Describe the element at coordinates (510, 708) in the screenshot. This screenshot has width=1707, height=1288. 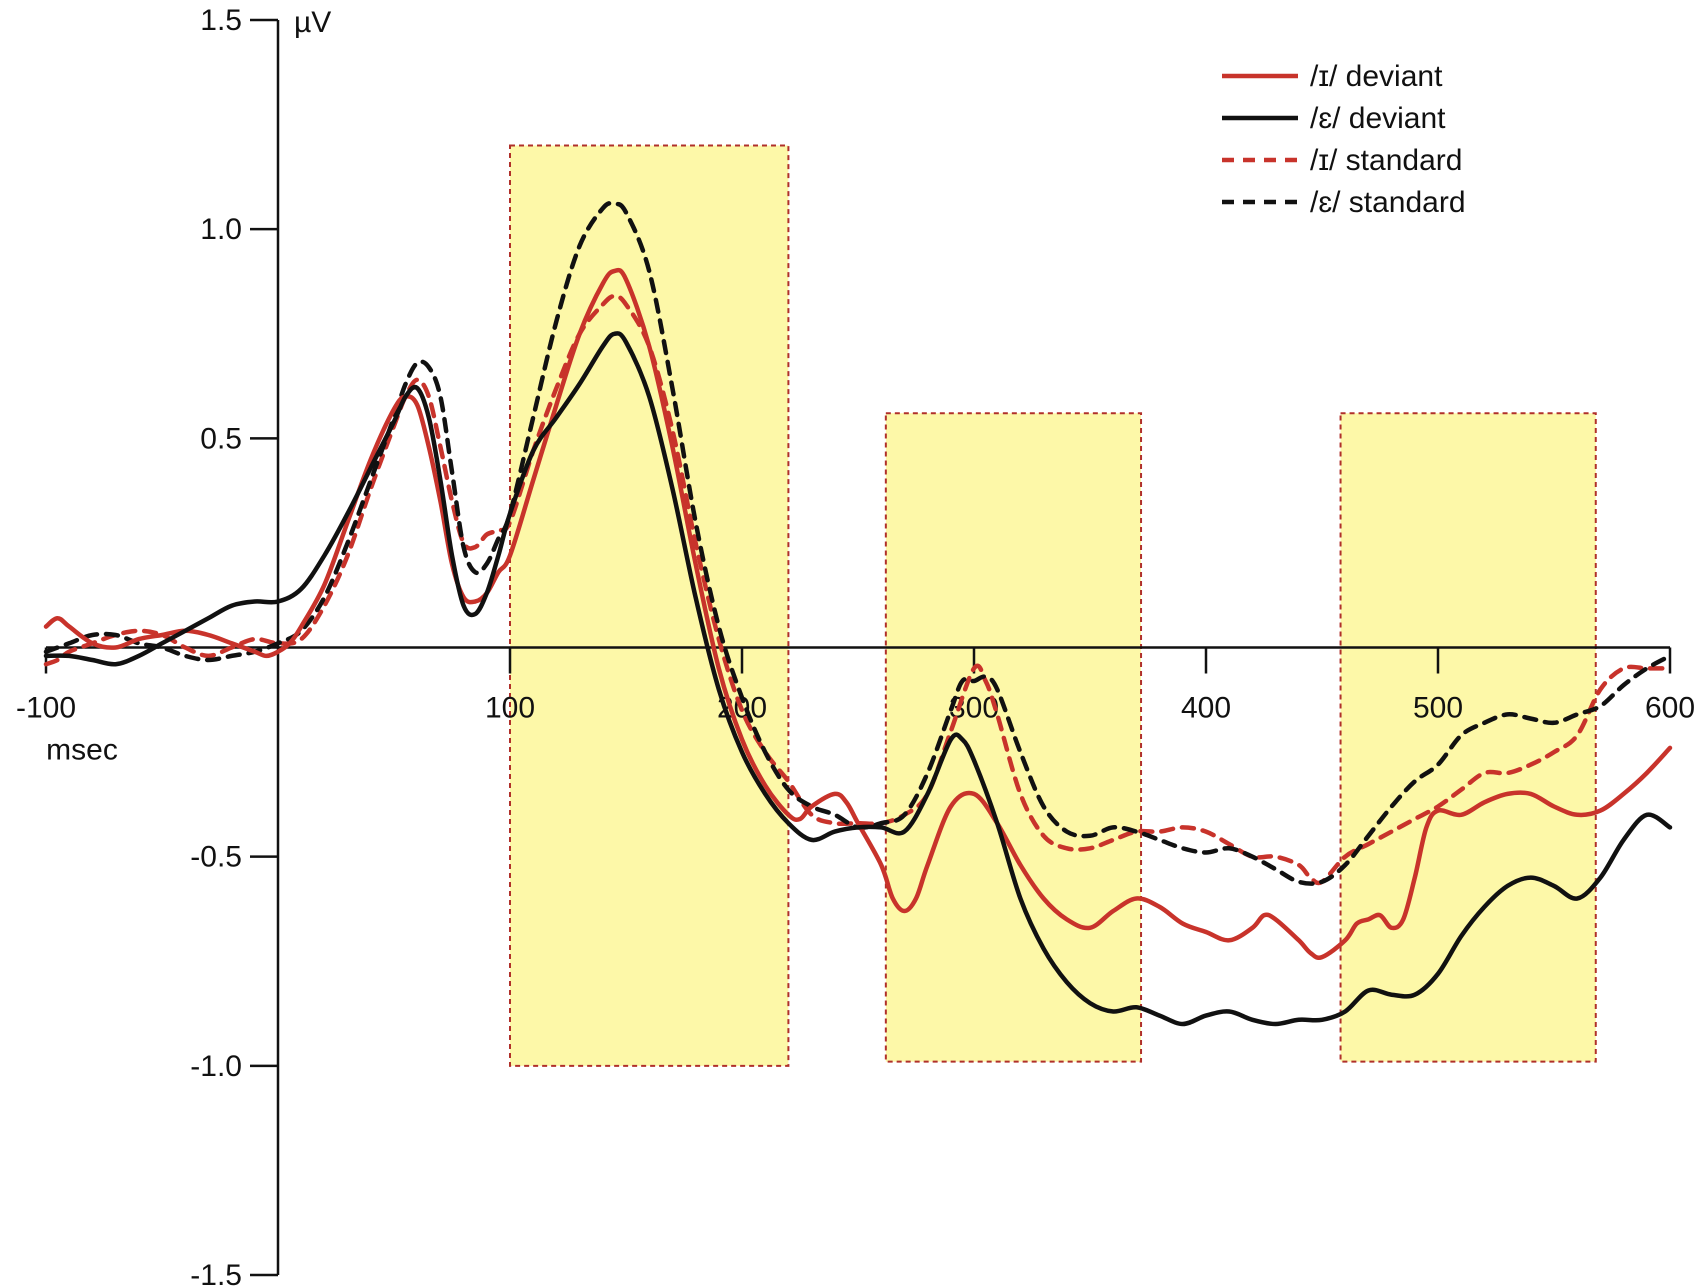
I see `x-tick-label: 100` at that location.